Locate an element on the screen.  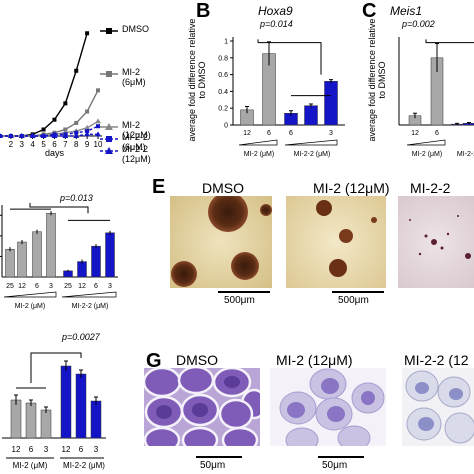
panel-b-ylabel: average fold difference relative to DMSO is located at coordinates (197, 80).